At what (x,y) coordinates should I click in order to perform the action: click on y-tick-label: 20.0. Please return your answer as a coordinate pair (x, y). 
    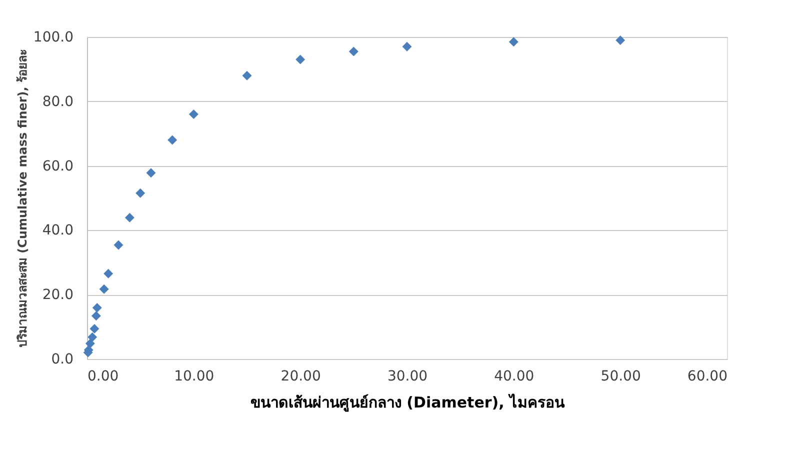
    Looking at the image, I should click on (58, 295).